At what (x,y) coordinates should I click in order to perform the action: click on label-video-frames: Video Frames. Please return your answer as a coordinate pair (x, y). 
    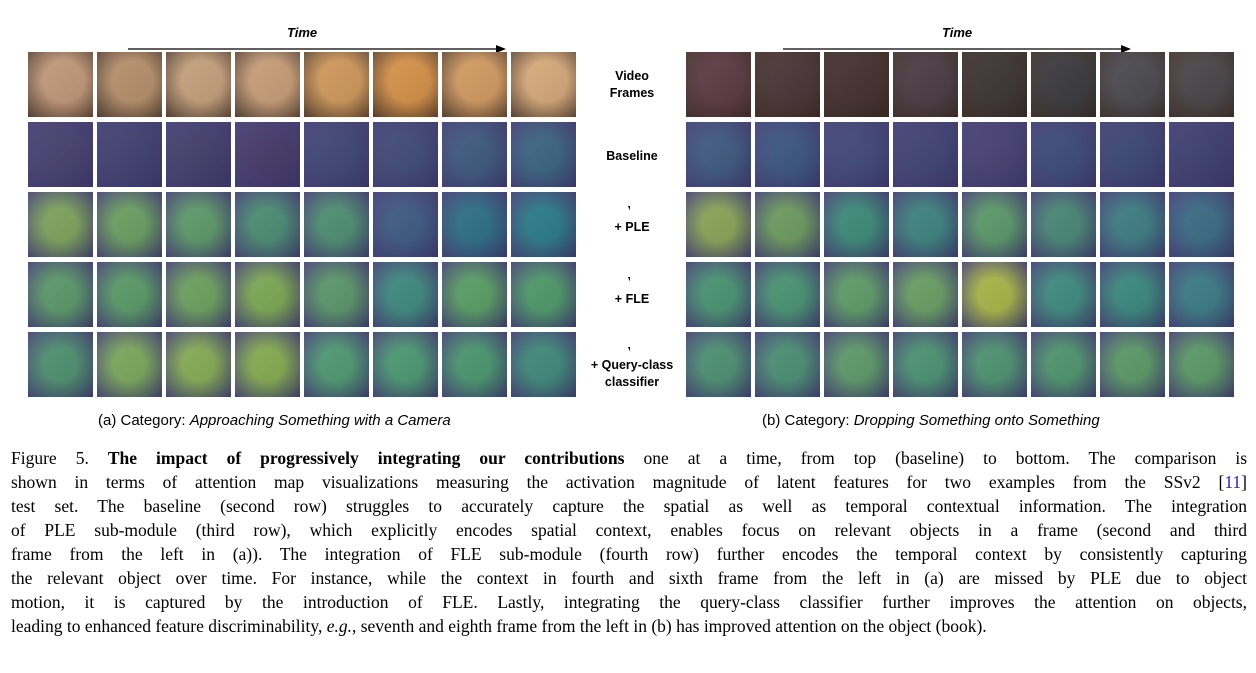
    Looking at the image, I should click on (632, 85).